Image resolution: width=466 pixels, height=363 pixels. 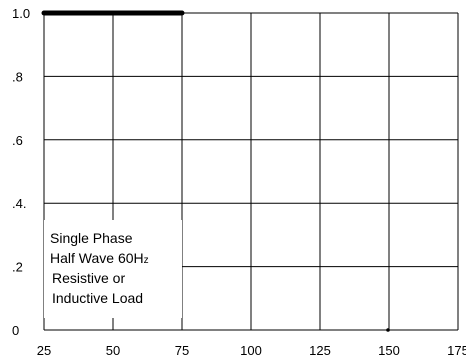 I want to click on note-line-1: Single Phase, so click(x=91, y=238).